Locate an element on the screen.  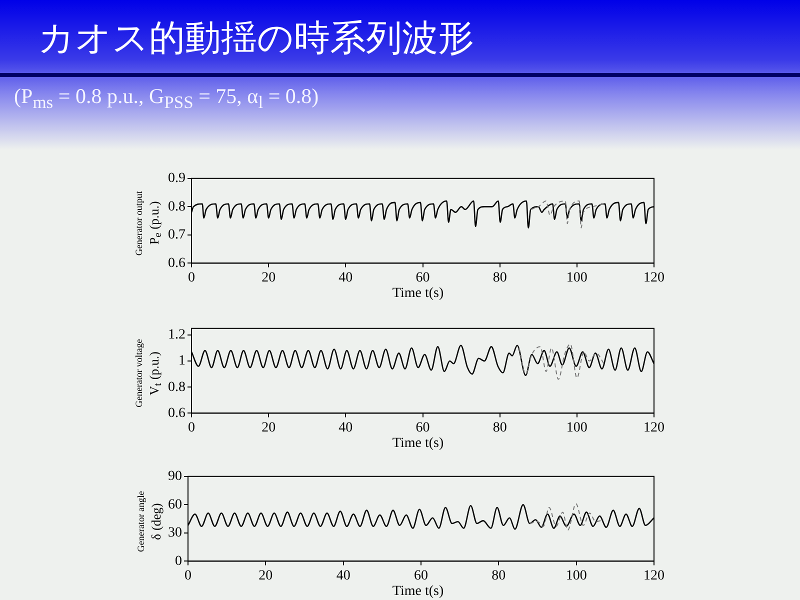
y-axis-title: Generator angle δ (deg) is located at coordinates (150, 521).